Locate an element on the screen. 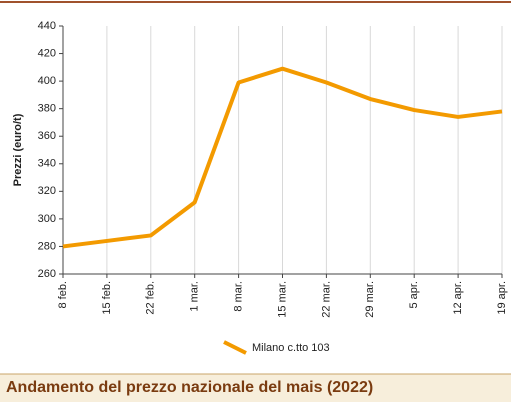  y-tick-label: 380 is located at coordinates (47, 109).